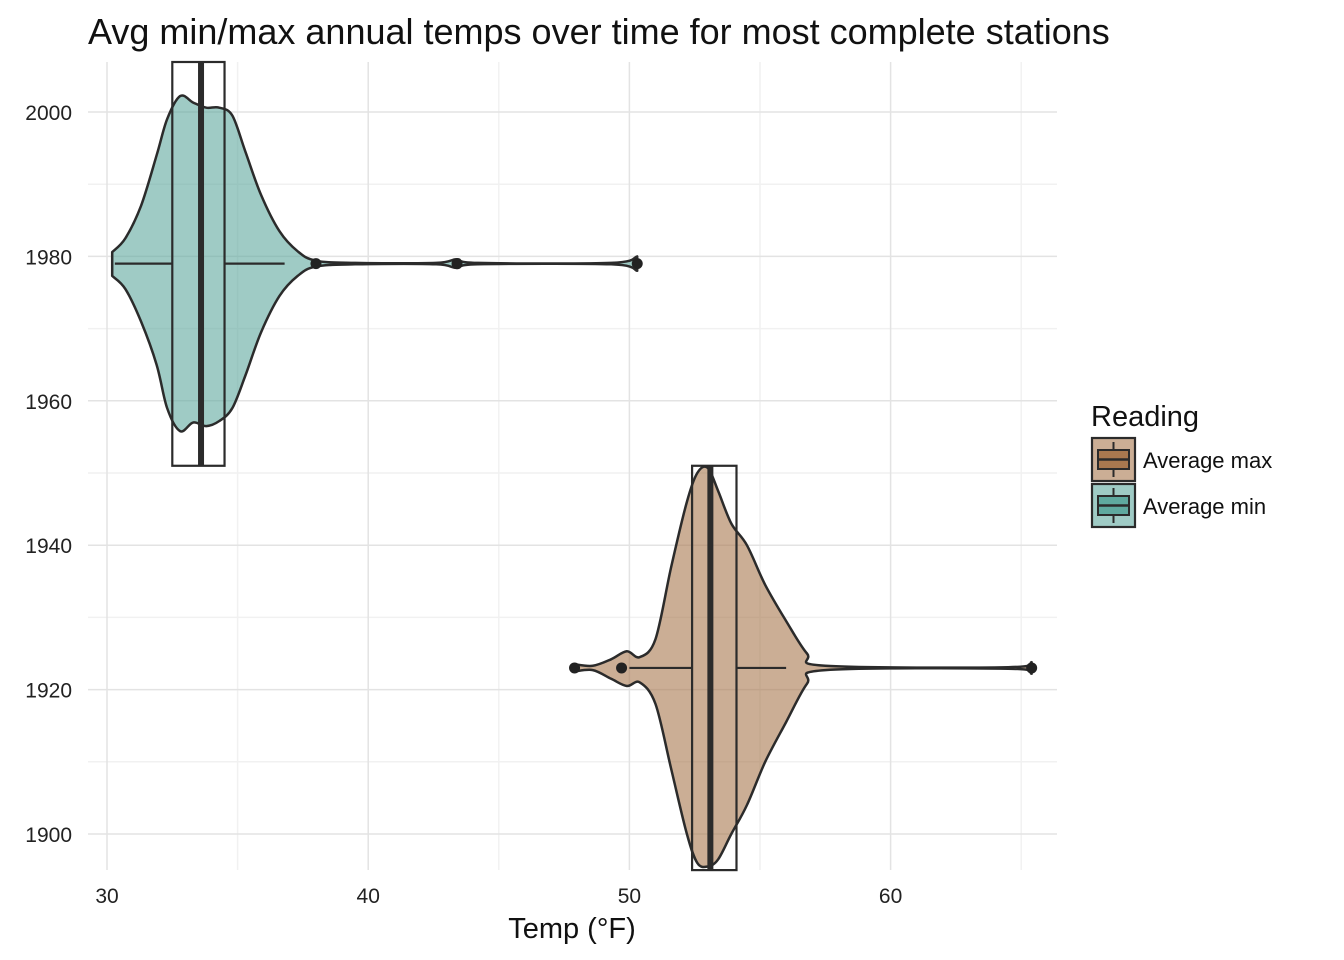 This screenshot has width=1344, height=960. What do you see at coordinates (1145, 417) in the screenshot?
I see `legend-title: Reading` at bounding box center [1145, 417].